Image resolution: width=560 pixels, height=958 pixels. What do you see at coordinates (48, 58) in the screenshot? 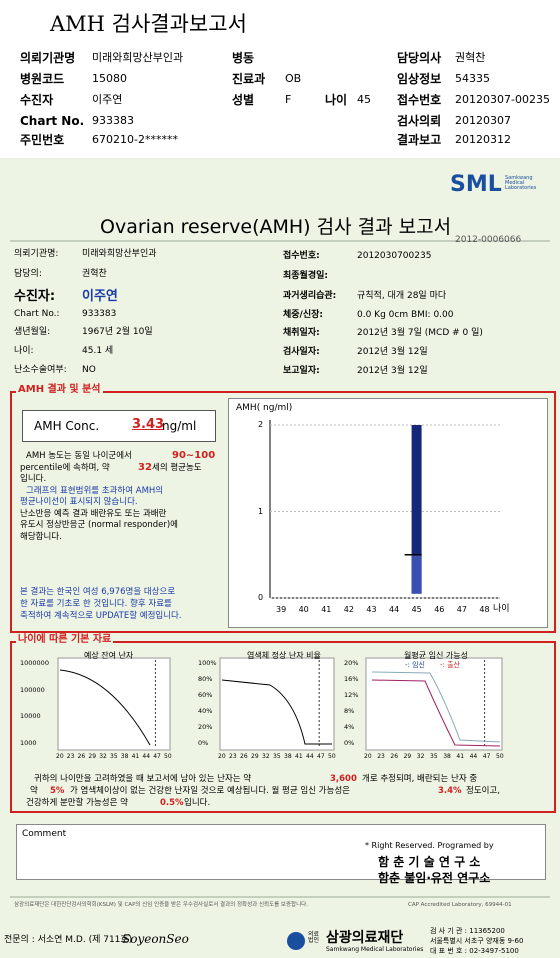
I see `field-label: 의뢰기관명` at bounding box center [48, 58].